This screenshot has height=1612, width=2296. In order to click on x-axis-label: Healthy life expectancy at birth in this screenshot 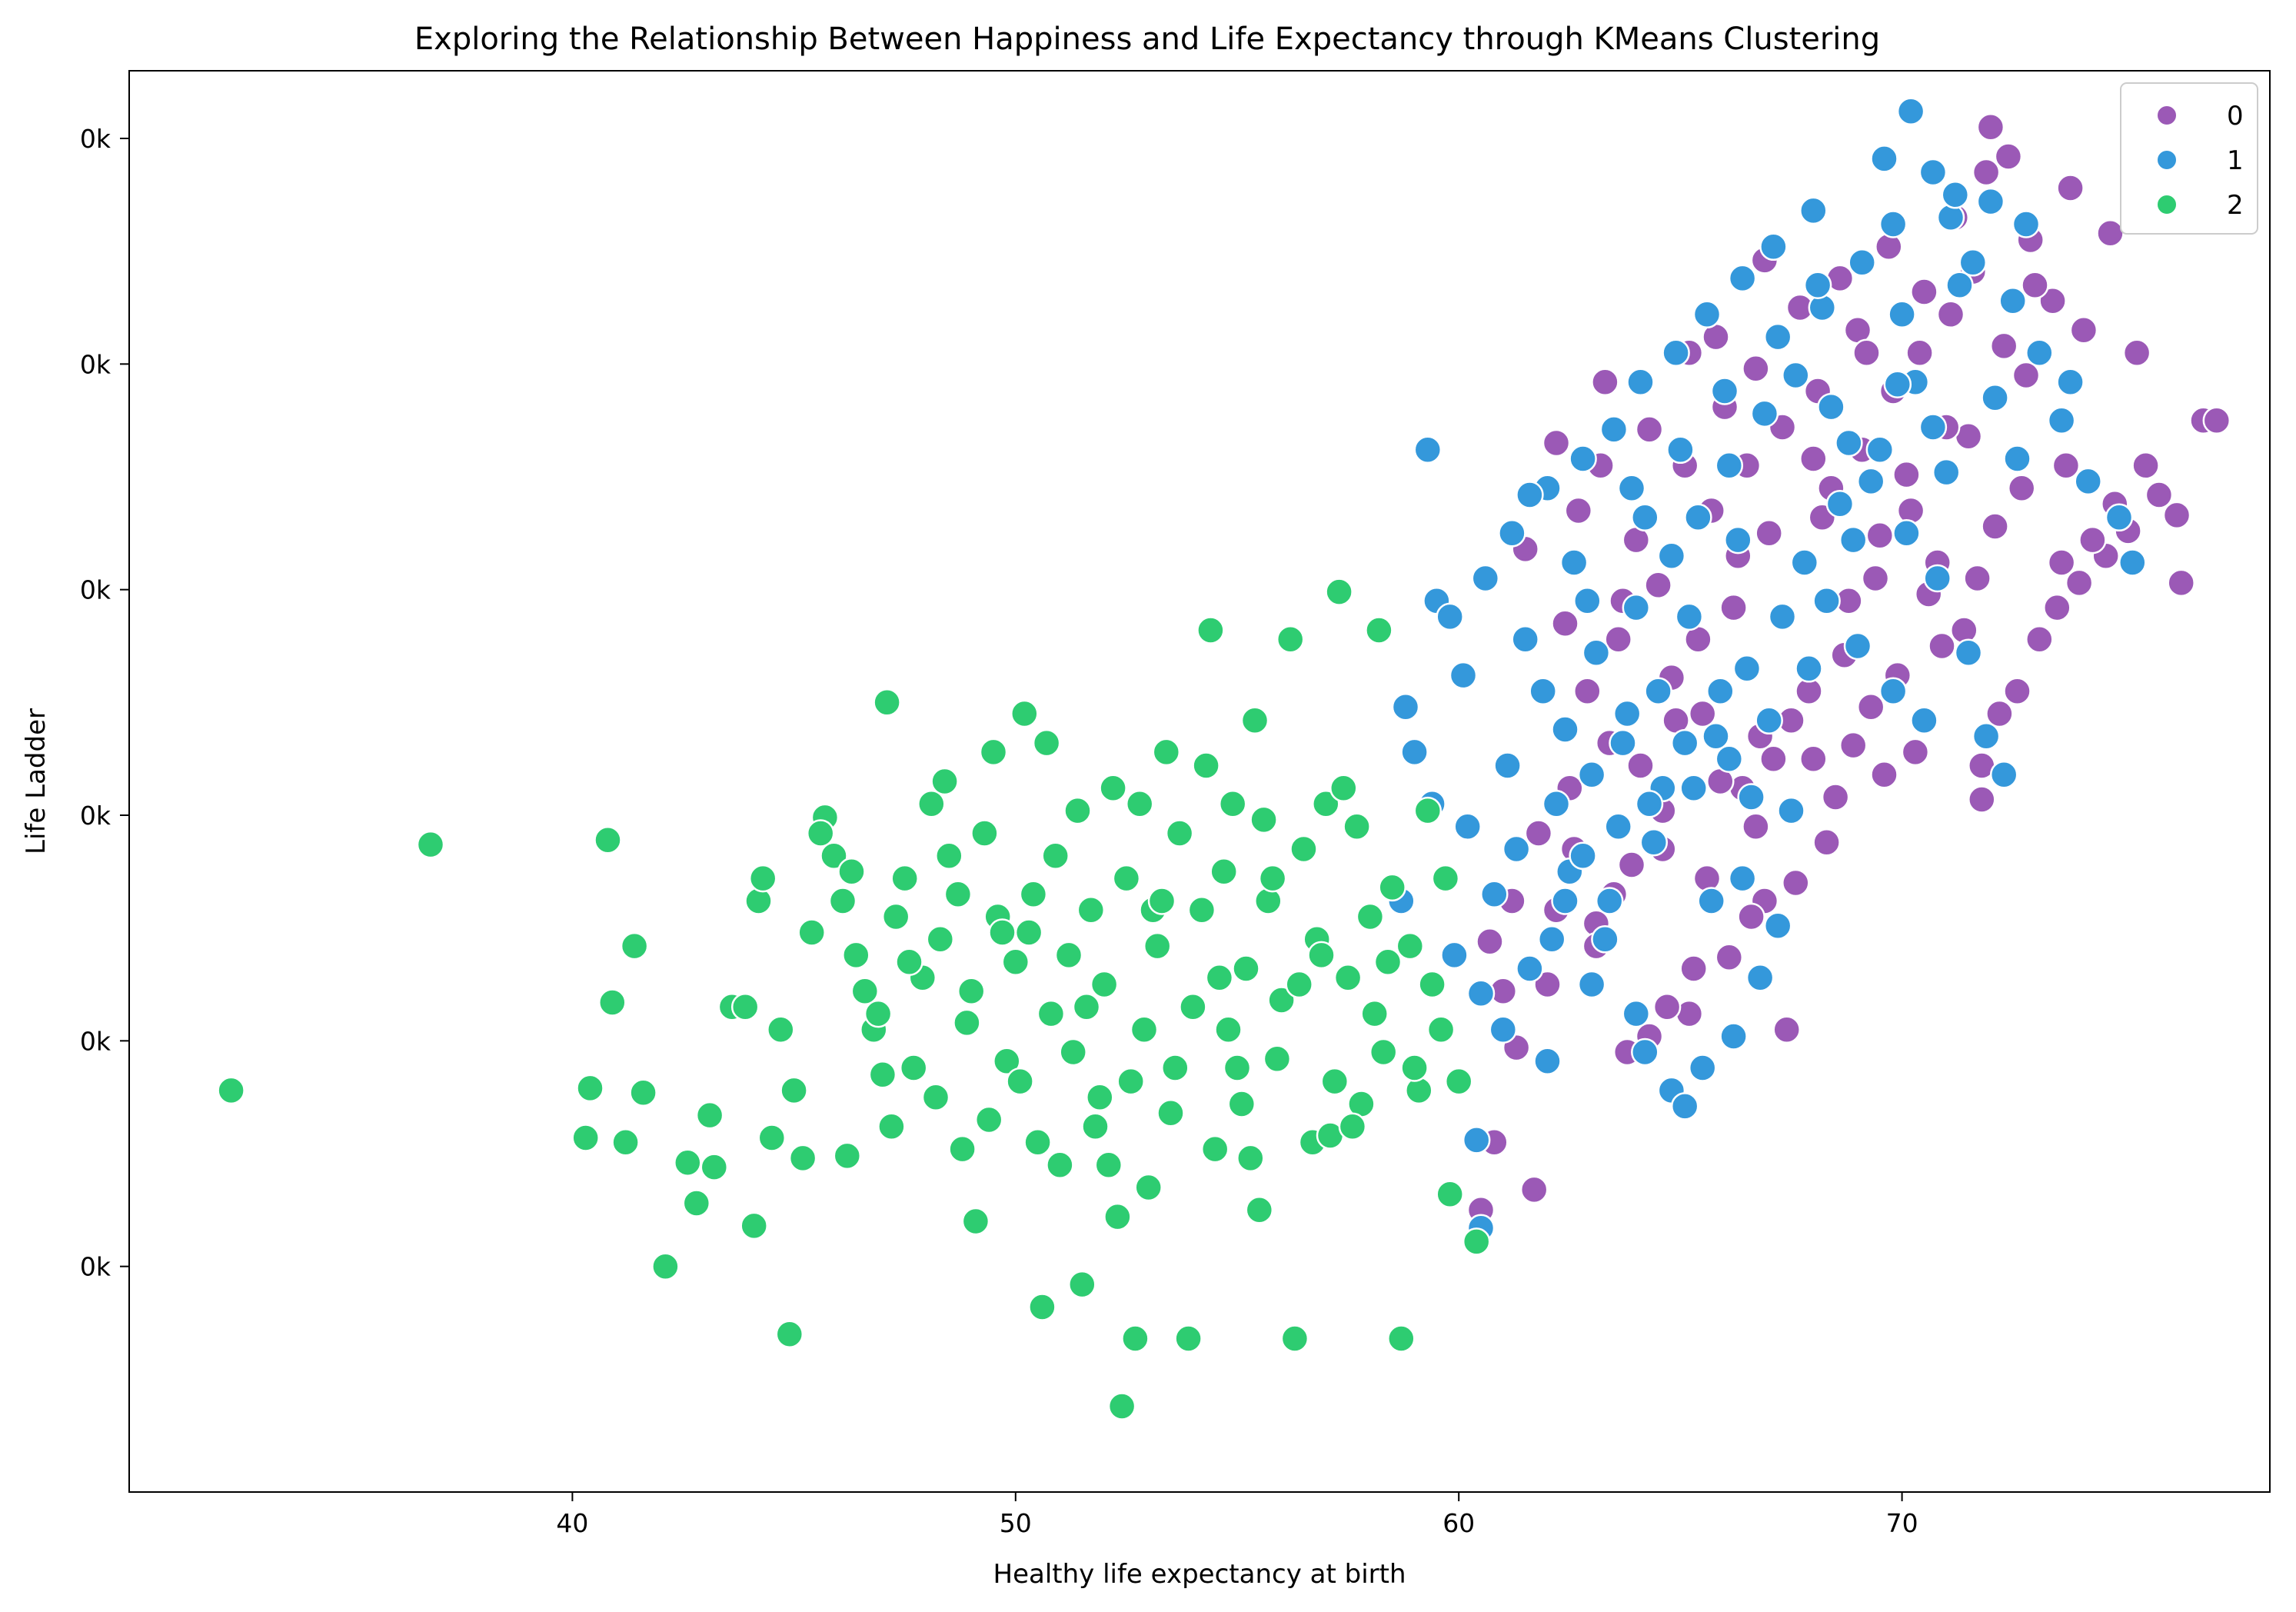, I will do `click(1199, 1574)`.